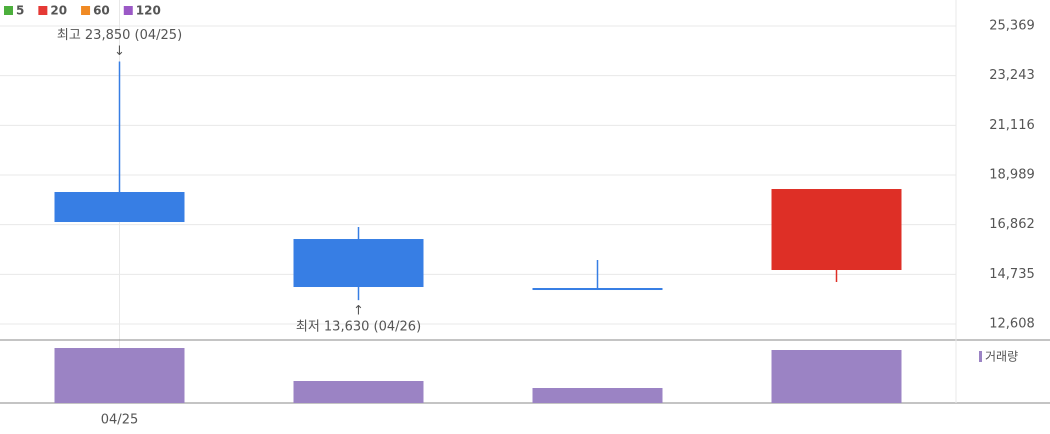  I want to click on annotation-arrow: ↓, so click(119, 51).